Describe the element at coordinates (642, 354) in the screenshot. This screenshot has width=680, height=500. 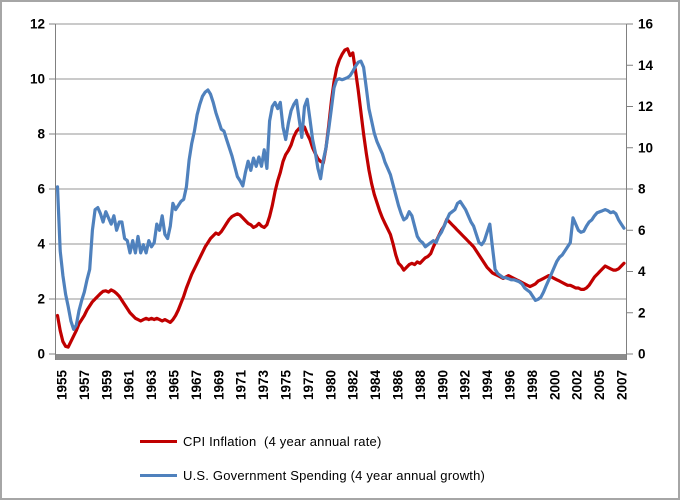
I see `y-axis-right-tick-label: 0` at that location.